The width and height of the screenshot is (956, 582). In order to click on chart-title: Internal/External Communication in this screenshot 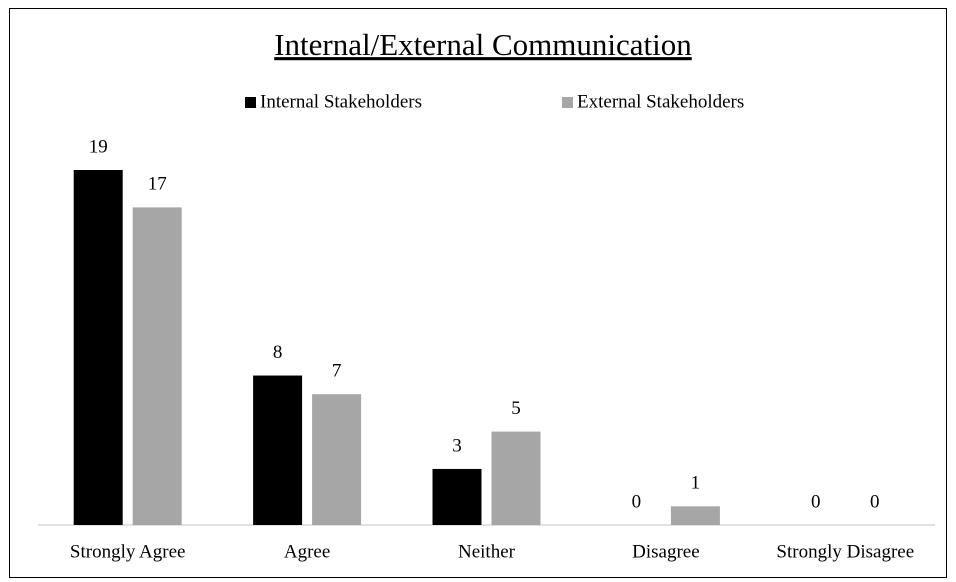, I will do `click(483, 44)`.